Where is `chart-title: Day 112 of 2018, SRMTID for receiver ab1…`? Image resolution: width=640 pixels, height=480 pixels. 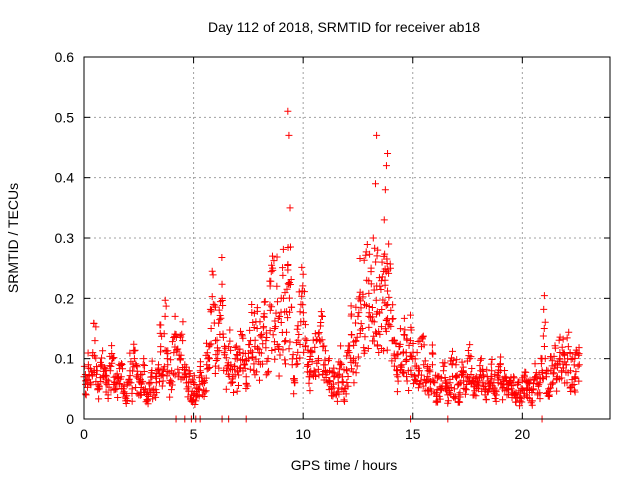 chart-title: Day 112 of 2018, SRMTID for receiver ab1… is located at coordinates (344, 27).